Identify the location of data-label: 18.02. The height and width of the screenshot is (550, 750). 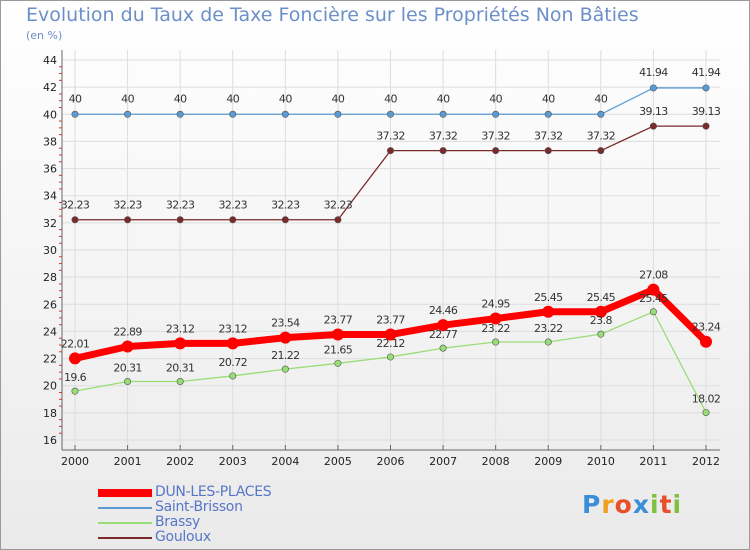
(706, 399).